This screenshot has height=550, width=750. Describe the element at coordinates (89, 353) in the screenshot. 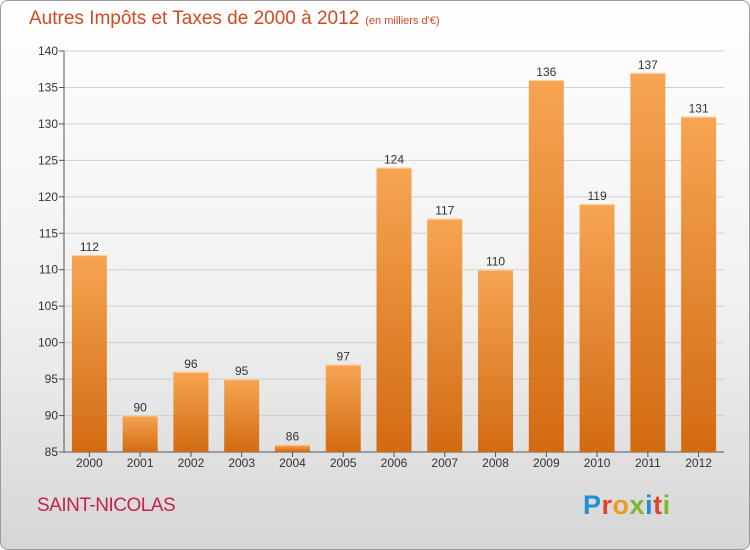

I see `bar-2000` at that location.